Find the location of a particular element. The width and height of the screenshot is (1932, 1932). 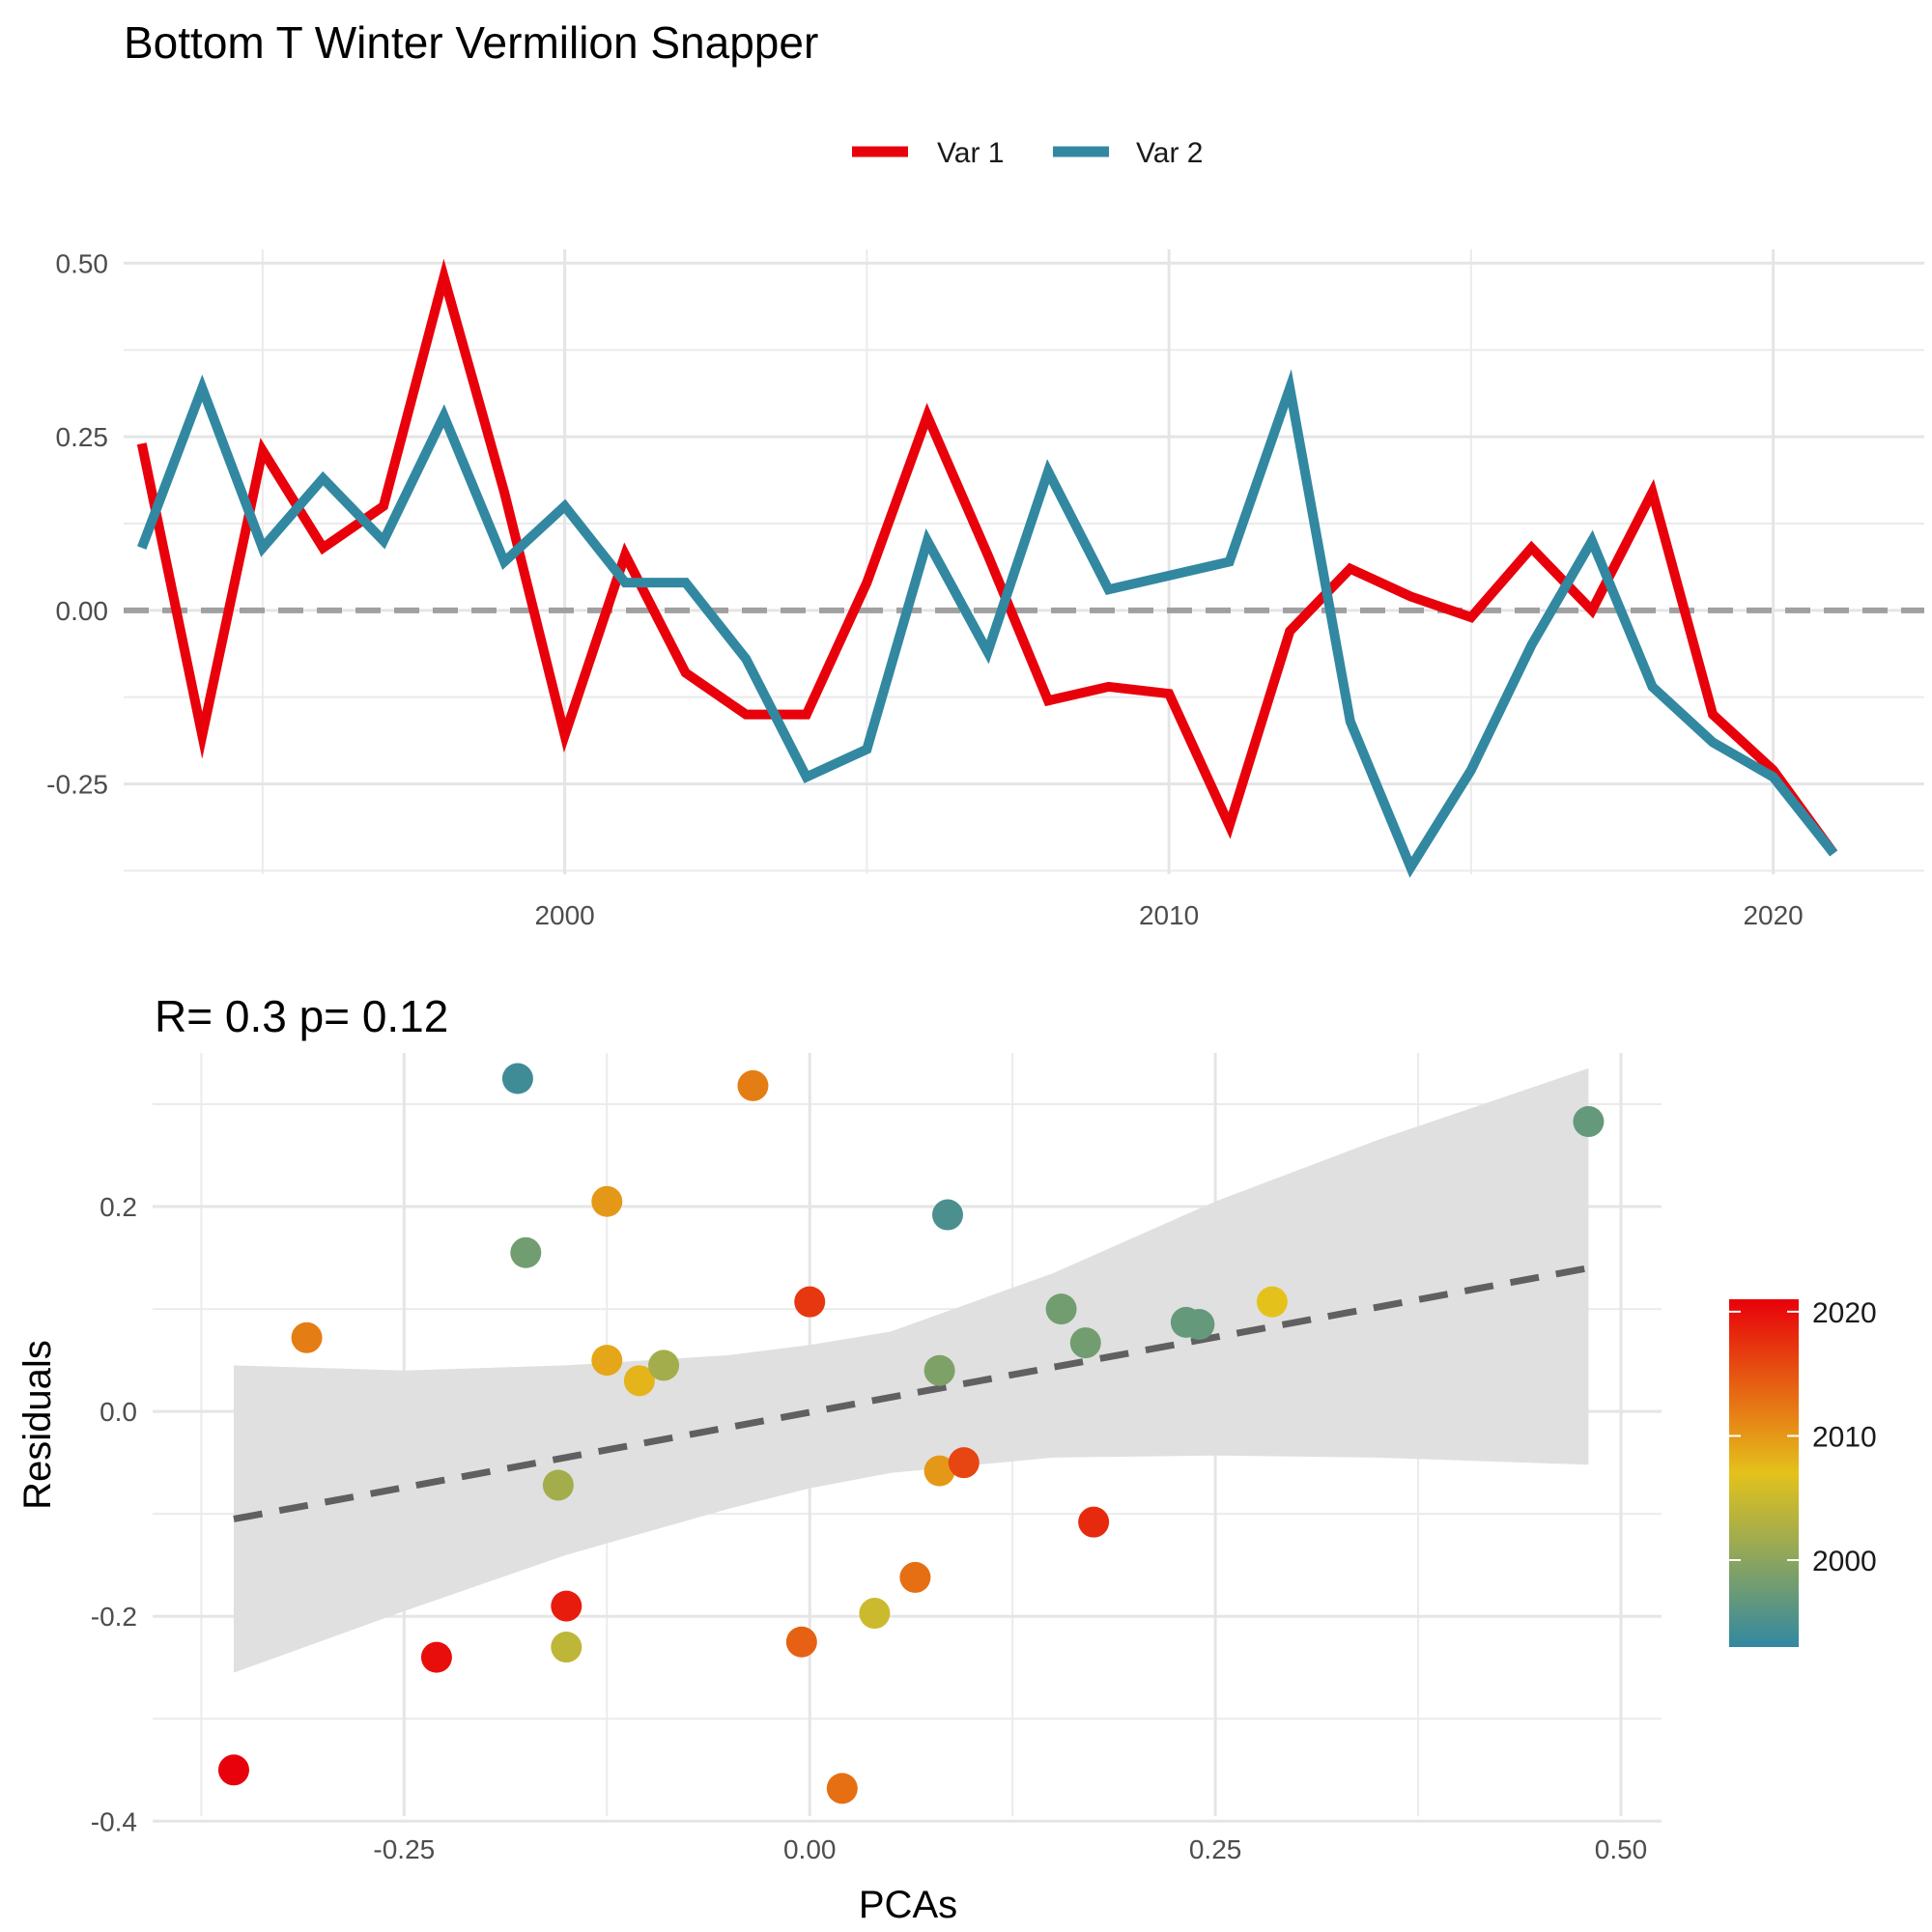

x-tick-label: 0.50 is located at coordinates (1621, 1849).